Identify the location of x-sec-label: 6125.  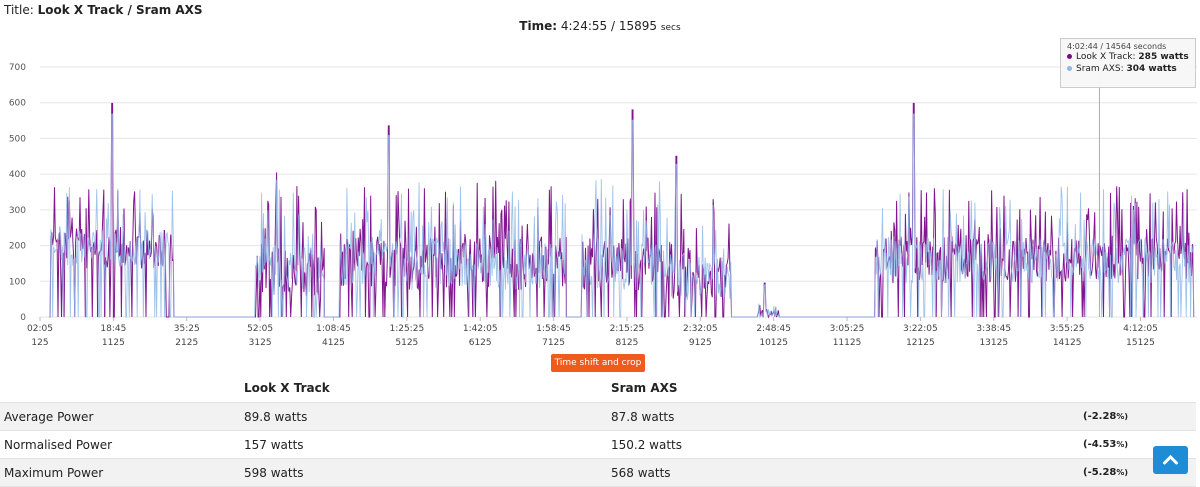
(480, 343).